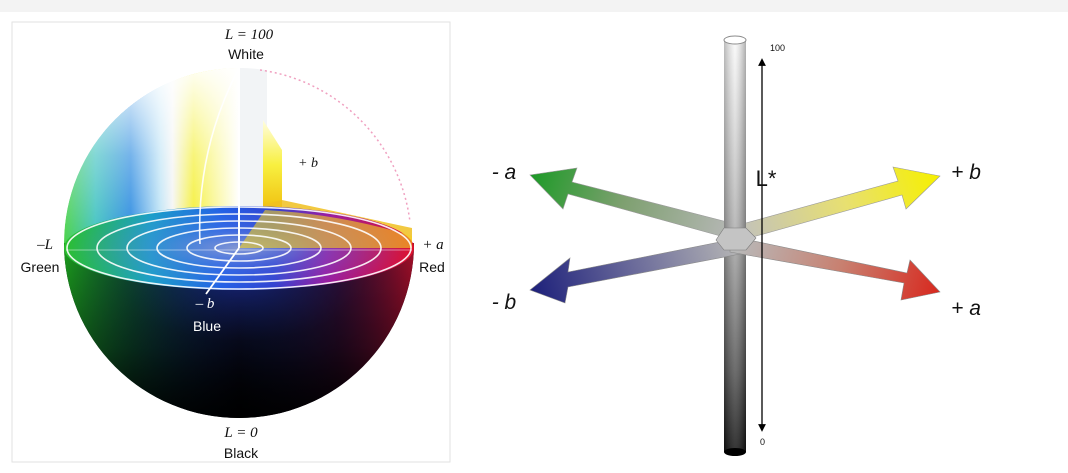  What do you see at coordinates (735, 40) in the screenshot?
I see `pole-top-cap` at bounding box center [735, 40].